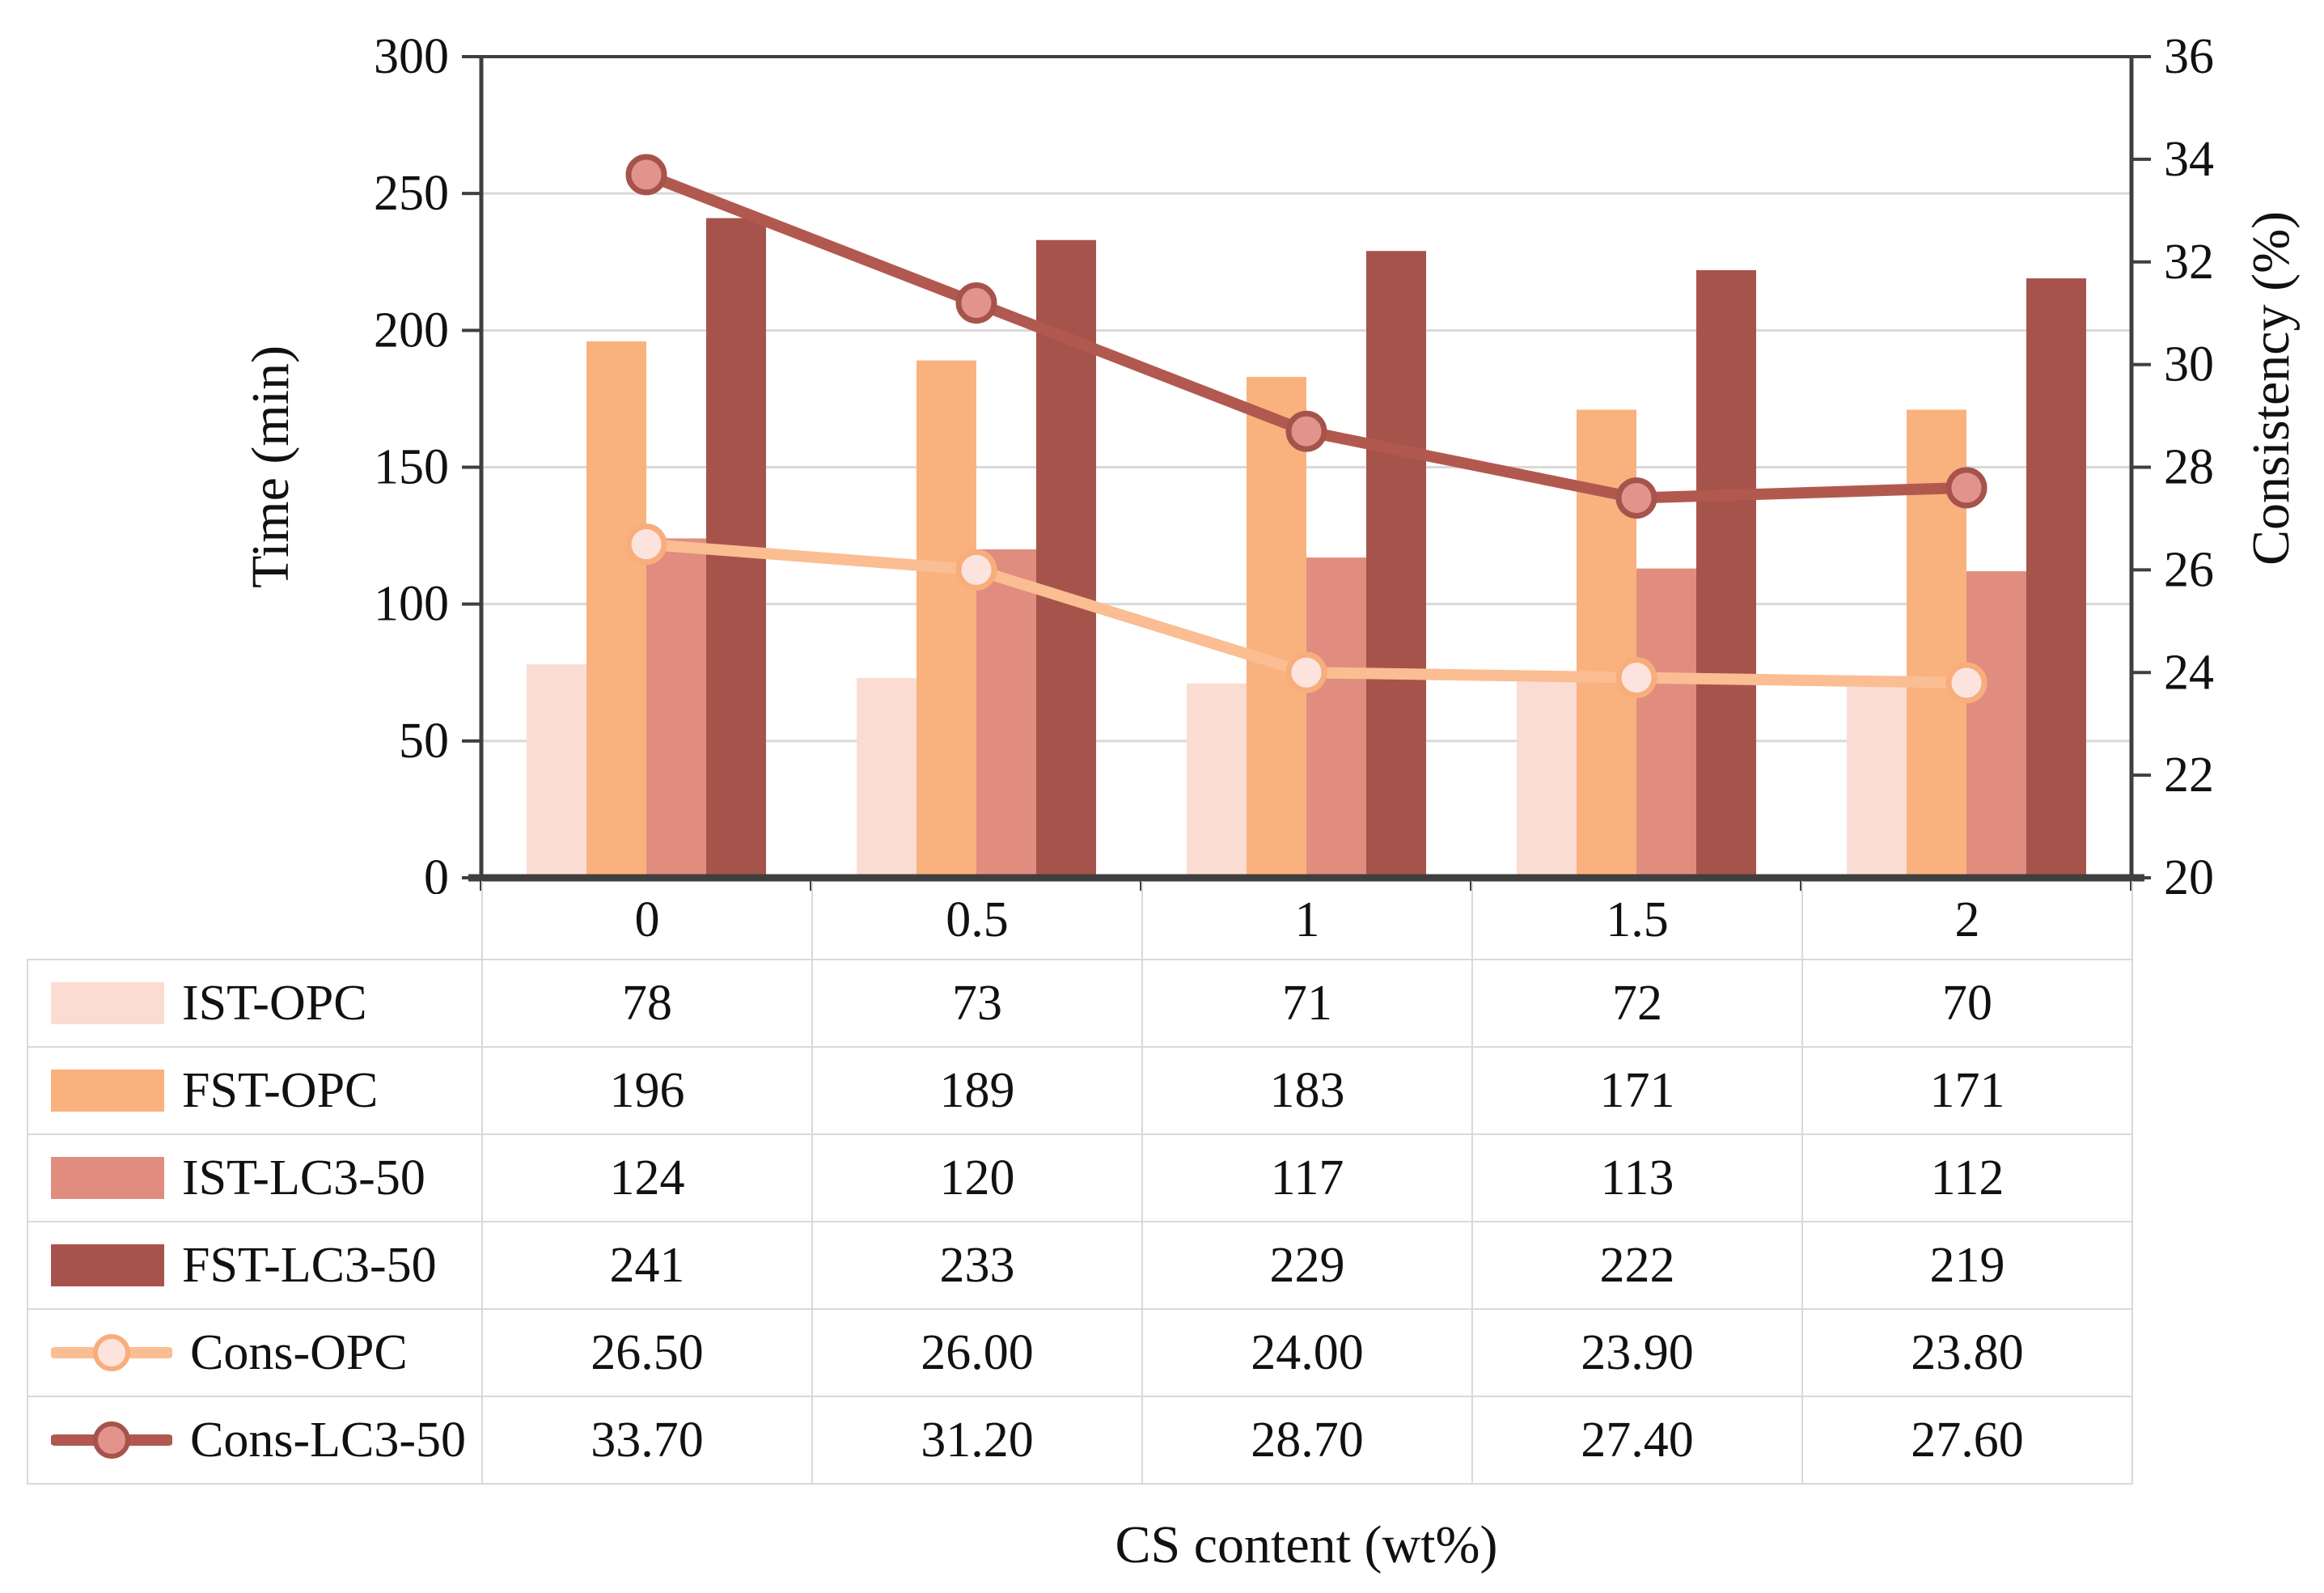 This screenshot has width=2324, height=1593. I want to click on legend-wrap: FST-OPC, so click(254, 1091).